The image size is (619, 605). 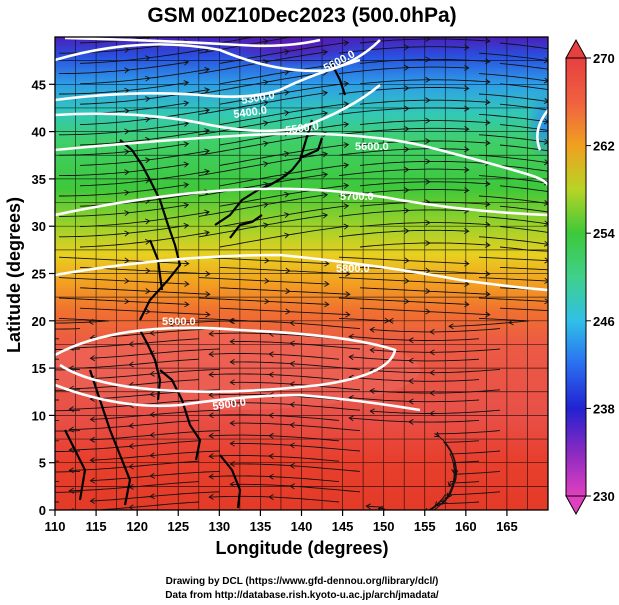 What do you see at coordinates (137, 526) in the screenshot?
I see `x-tick-label: 120` at bounding box center [137, 526].